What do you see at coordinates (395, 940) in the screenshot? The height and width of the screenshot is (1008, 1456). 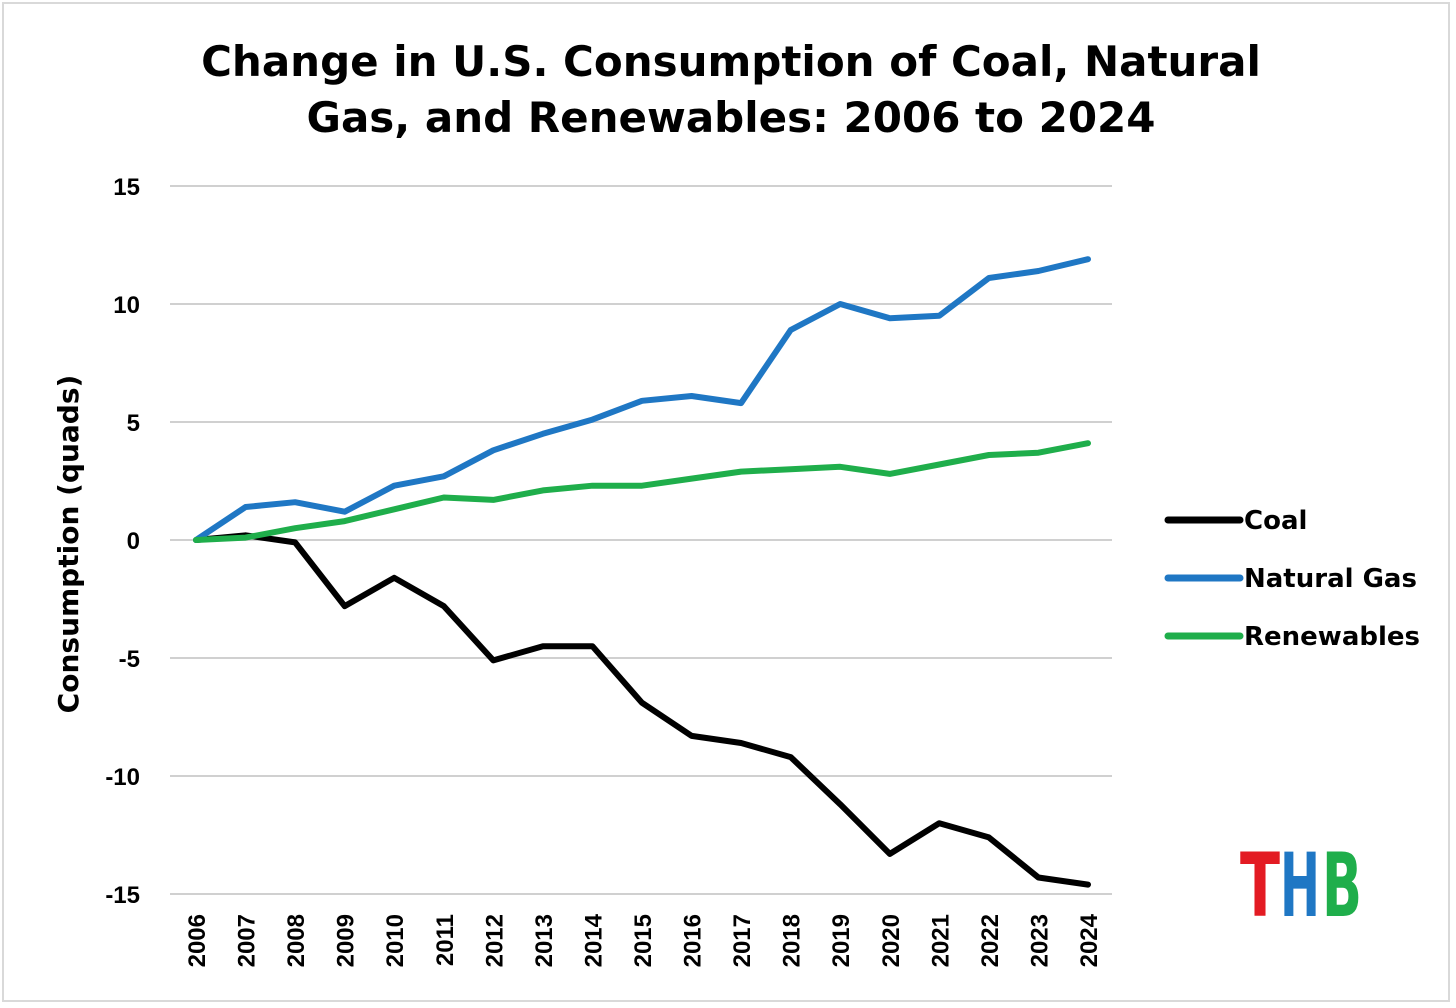 I see `x-tick-label: 2010` at bounding box center [395, 940].